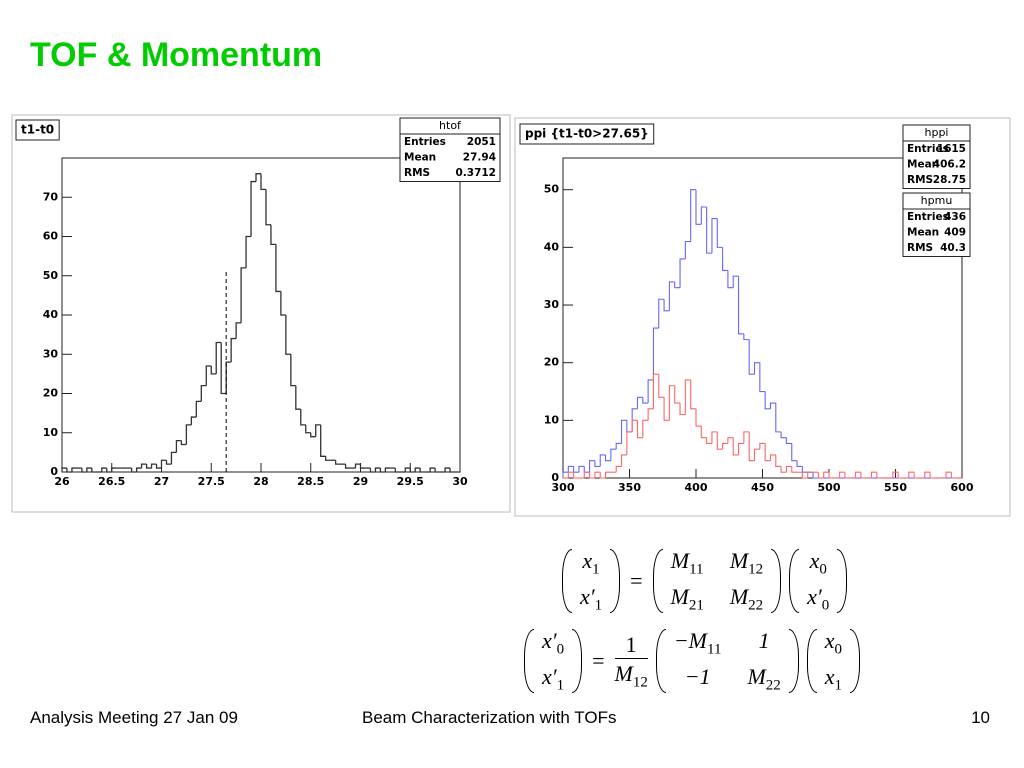 Image resolution: width=1024 pixels, height=768 pixels. What do you see at coordinates (587, 134) in the screenshot?
I see `chart-title-box` at bounding box center [587, 134].